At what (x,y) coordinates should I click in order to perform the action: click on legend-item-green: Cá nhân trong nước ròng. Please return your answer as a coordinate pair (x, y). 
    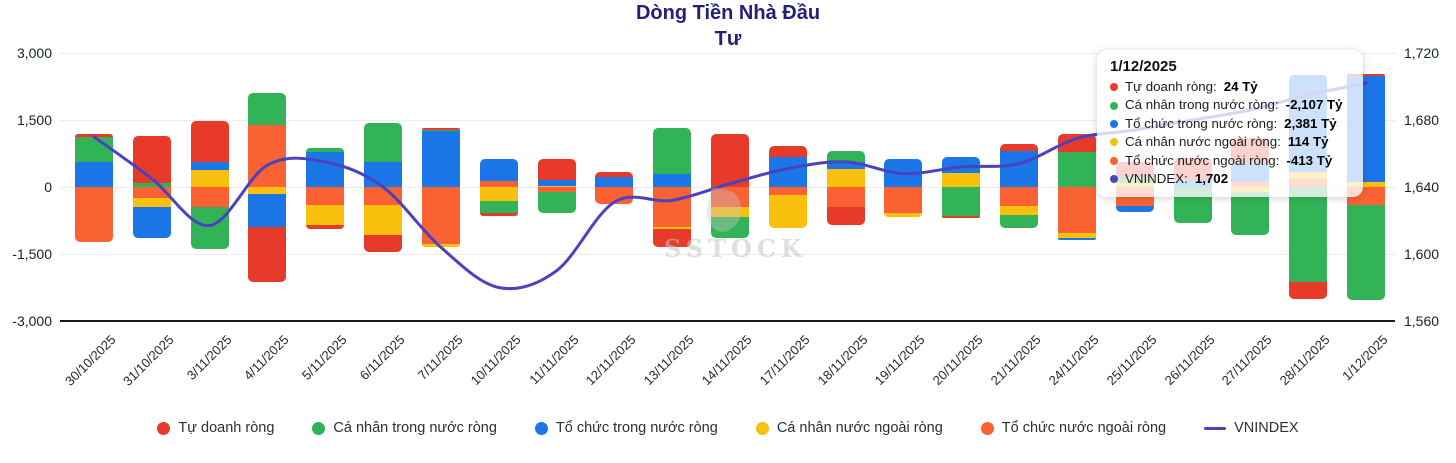
    Looking at the image, I should click on (404, 428).